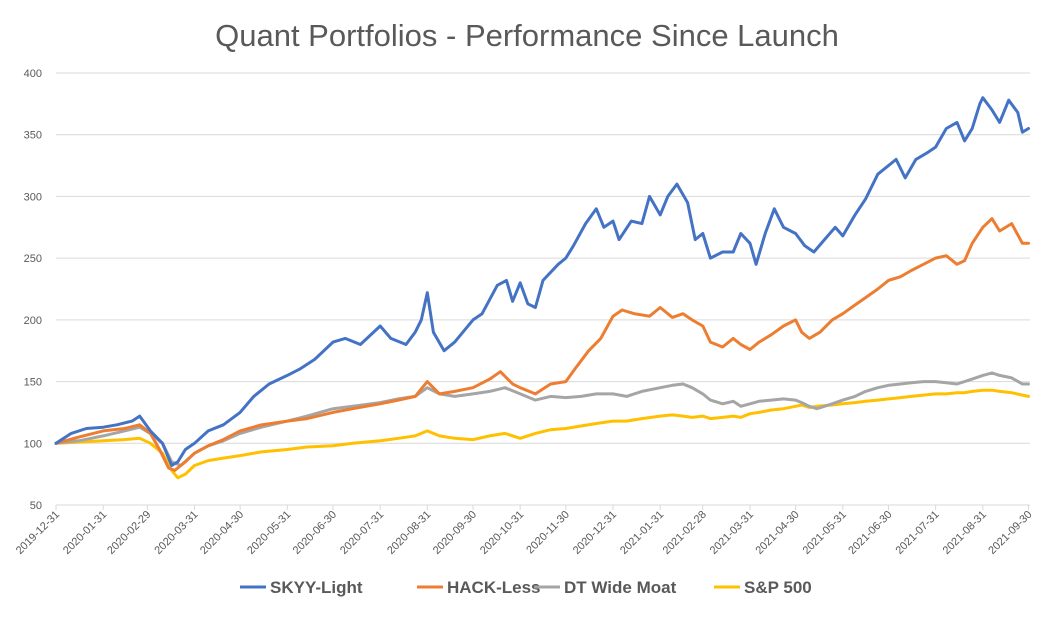 Image resolution: width=1054 pixels, height=618 pixels. What do you see at coordinates (176, 533) in the screenshot?
I see `x-tick-label: 2020-03-31` at bounding box center [176, 533].